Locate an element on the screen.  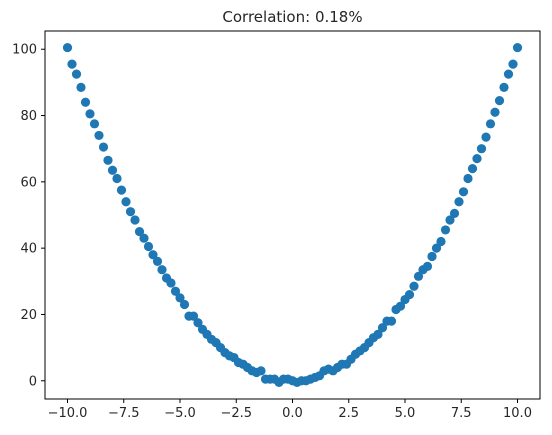
y-axis-ticks: 0 20 40 60 80 100 is located at coordinates (28, 216).